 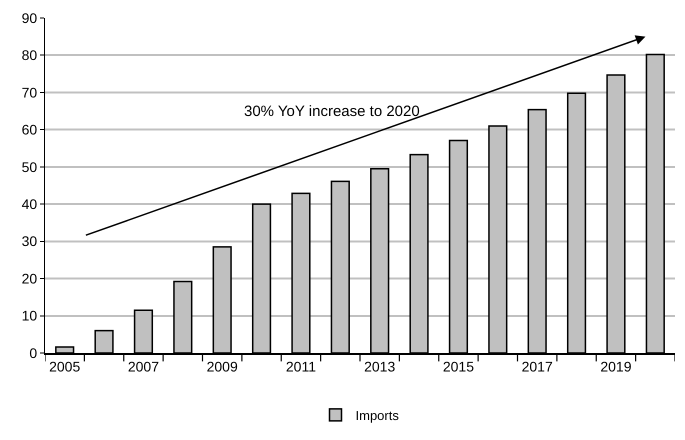 What do you see at coordinates (144, 366) in the screenshot?
I see `x-tick-label: 2007` at bounding box center [144, 366].